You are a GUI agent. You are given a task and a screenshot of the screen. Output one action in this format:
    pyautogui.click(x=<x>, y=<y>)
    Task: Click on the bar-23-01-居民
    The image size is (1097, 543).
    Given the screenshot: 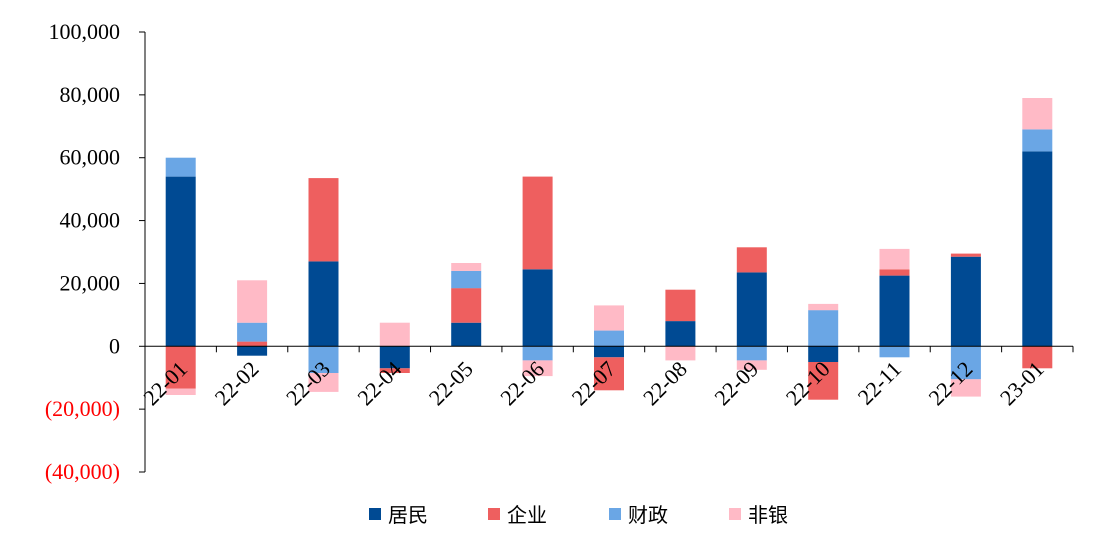 What is the action you would take?
    pyautogui.click(x=1037, y=249)
    